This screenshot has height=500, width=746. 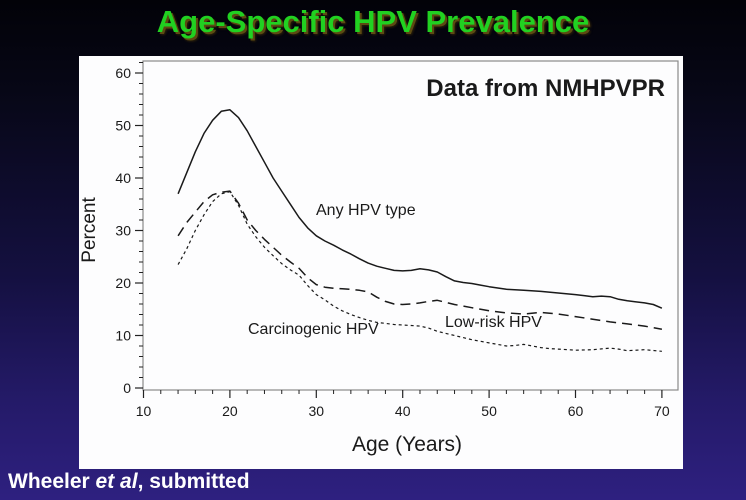 What do you see at coordinates (193, 481) in the screenshot?
I see `citation-suffix: , submitted` at bounding box center [193, 481].